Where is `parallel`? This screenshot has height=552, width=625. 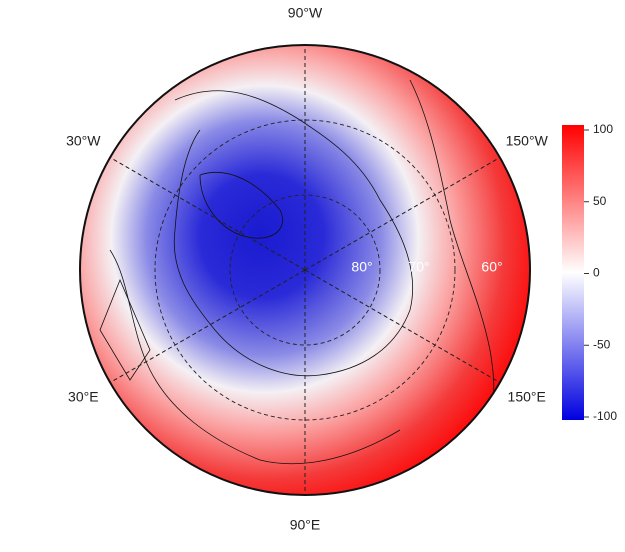
parallel is located at coordinates (305, 270).